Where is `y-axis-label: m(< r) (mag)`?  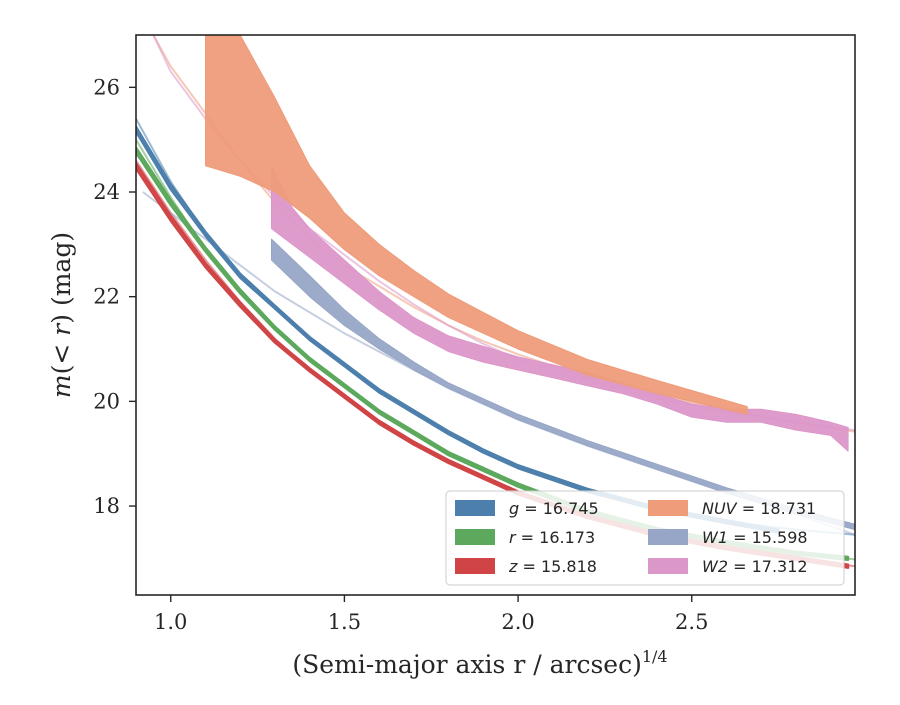 y-axis-label: m(< r) (mag) is located at coordinates (61, 315).